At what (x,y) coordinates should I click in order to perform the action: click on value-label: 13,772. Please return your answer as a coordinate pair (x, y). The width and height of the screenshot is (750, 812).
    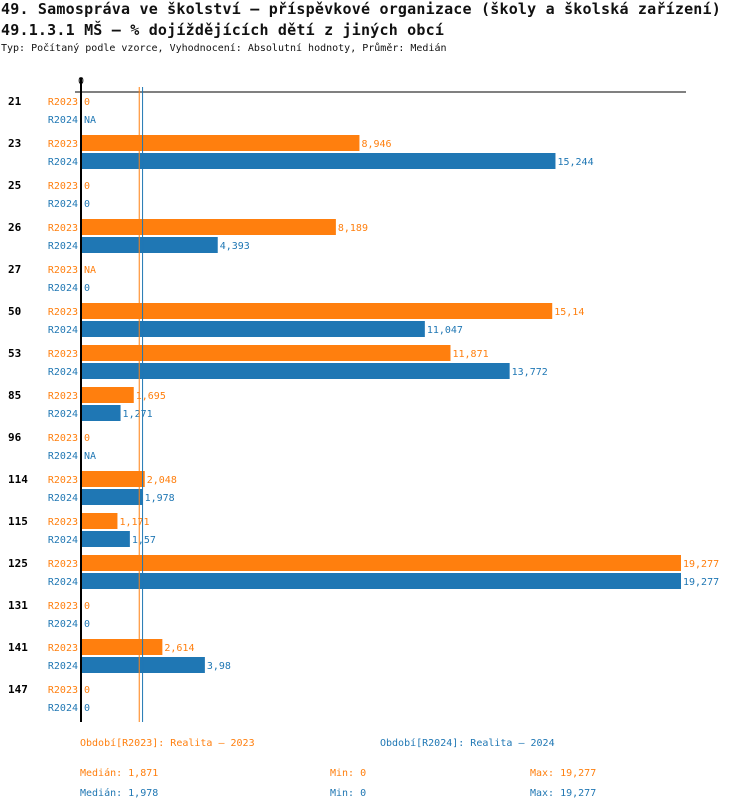
    Looking at the image, I should click on (530, 372).